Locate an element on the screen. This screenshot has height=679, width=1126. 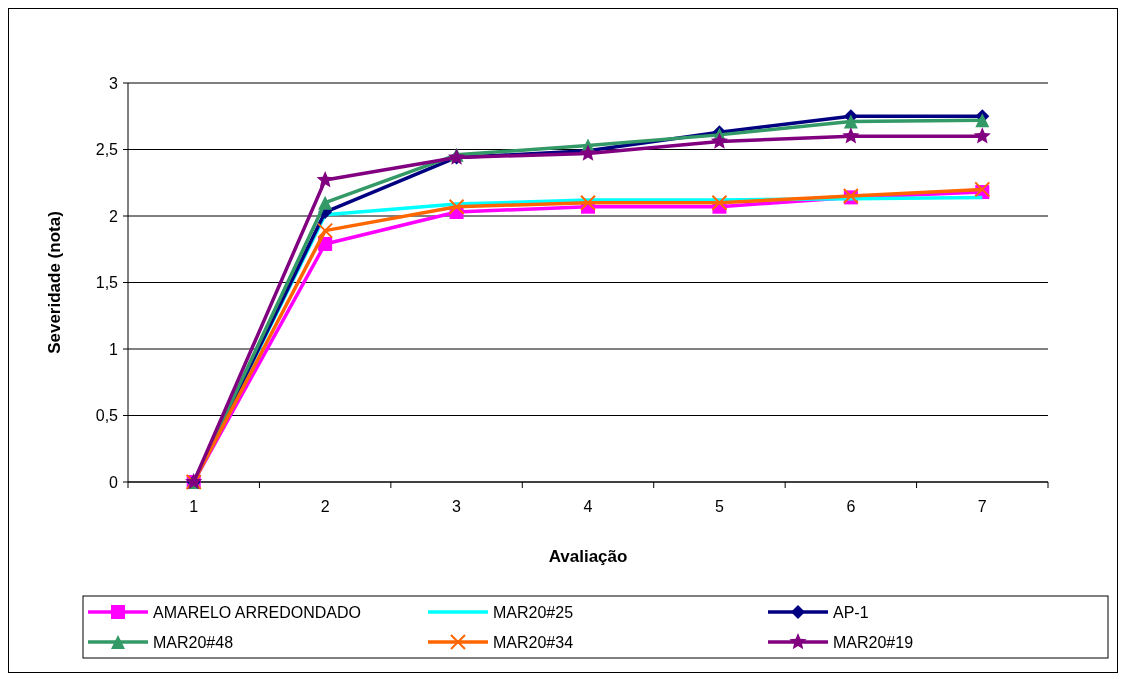
y-tick-label: 2,5 is located at coordinates (107, 150).